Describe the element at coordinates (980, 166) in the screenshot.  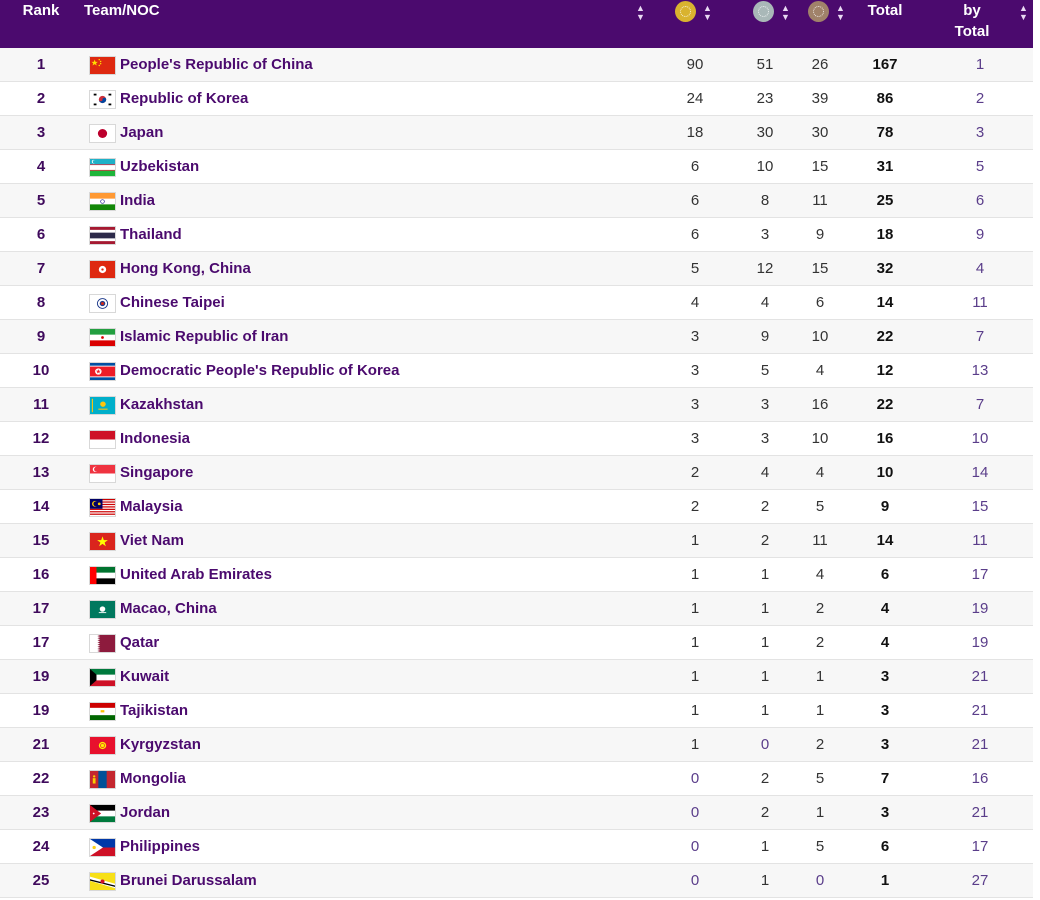
I see `rank-by-total: 5` at that location.